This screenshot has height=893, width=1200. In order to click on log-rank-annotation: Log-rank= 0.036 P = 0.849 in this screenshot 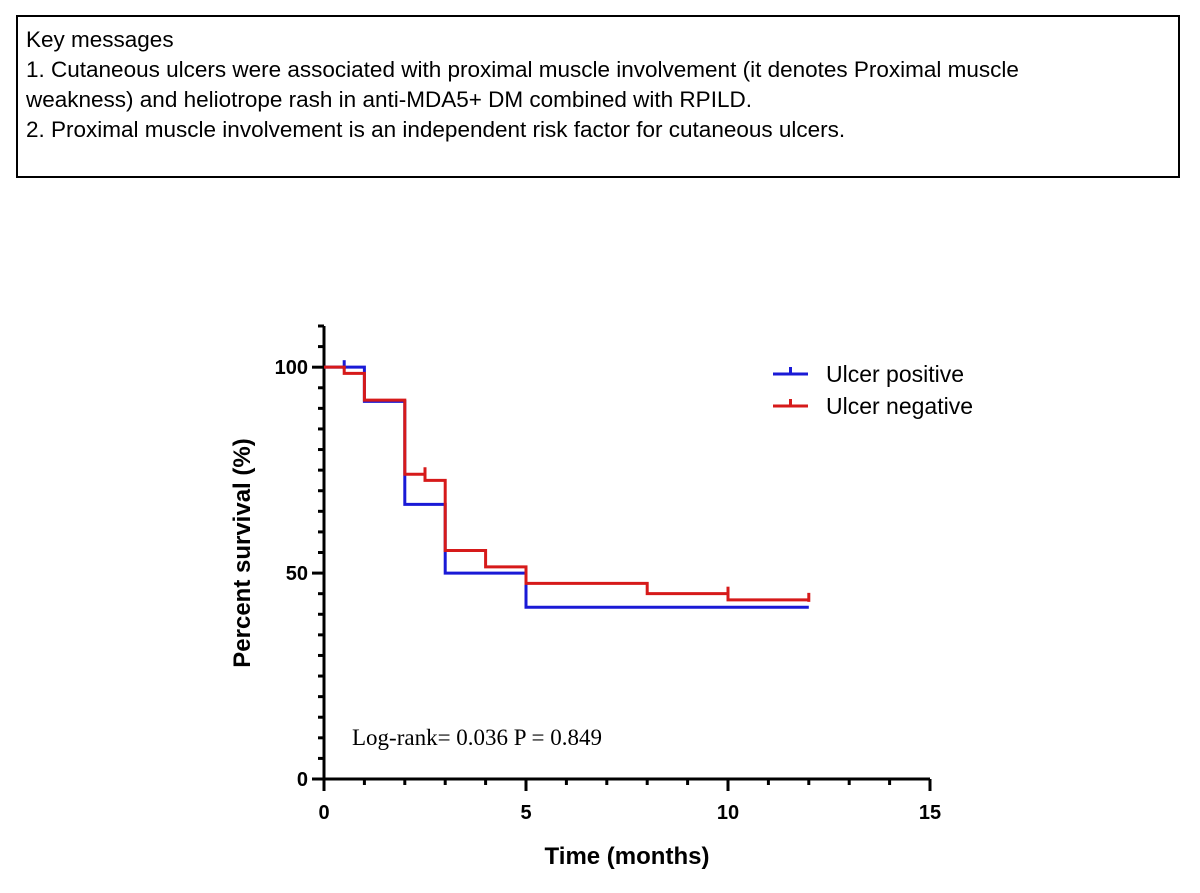, I will do `click(477, 737)`.